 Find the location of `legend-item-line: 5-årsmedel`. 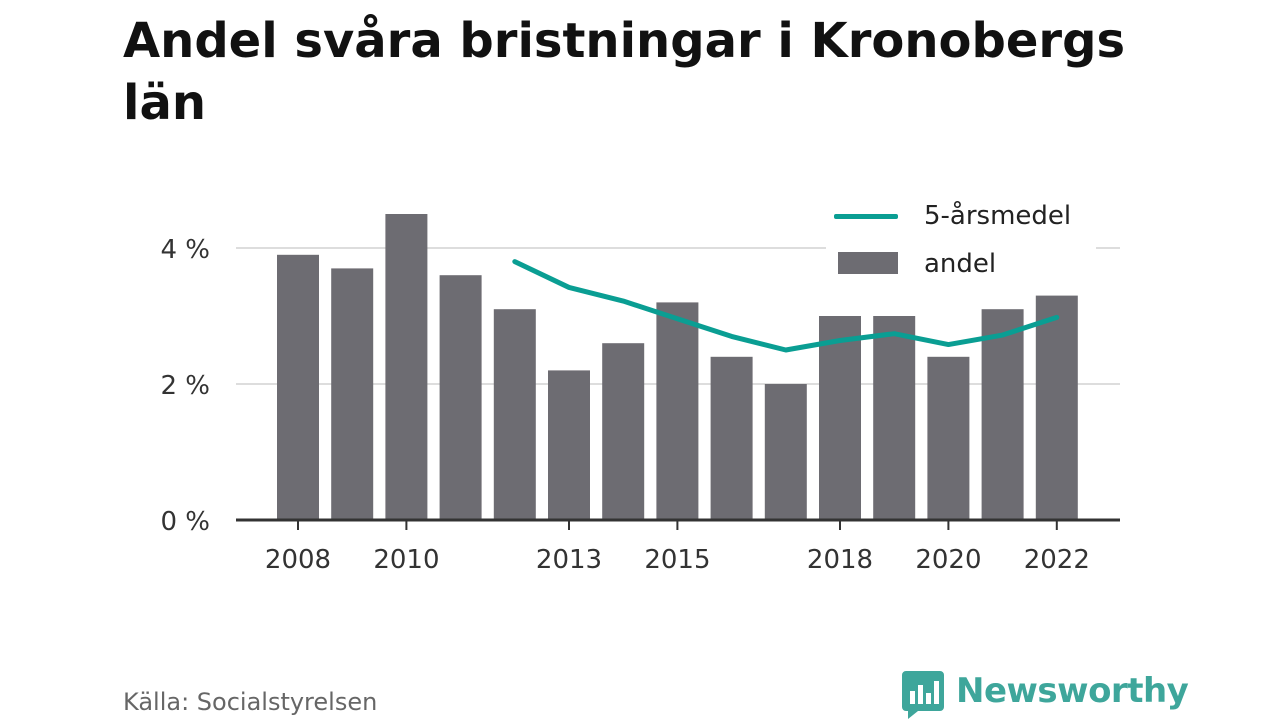

legend-item-line: 5-årsmedel is located at coordinates (961, 216).